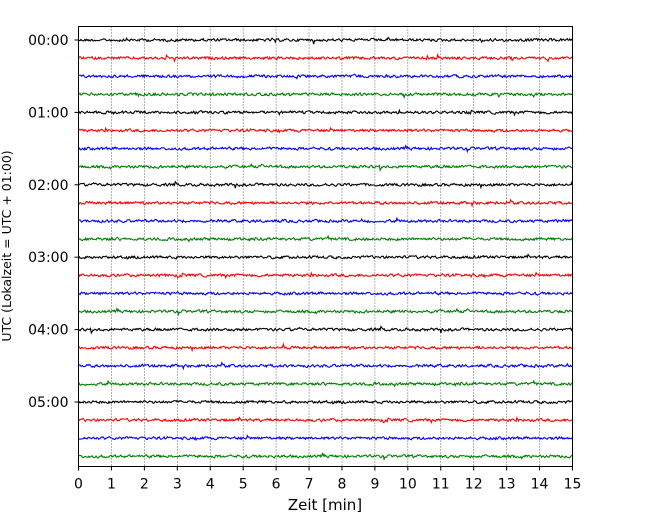 The image size is (650, 520). Describe the element at coordinates (48, 258) in the screenshot. I see `y-tick-label-3: 03:00` at that location.